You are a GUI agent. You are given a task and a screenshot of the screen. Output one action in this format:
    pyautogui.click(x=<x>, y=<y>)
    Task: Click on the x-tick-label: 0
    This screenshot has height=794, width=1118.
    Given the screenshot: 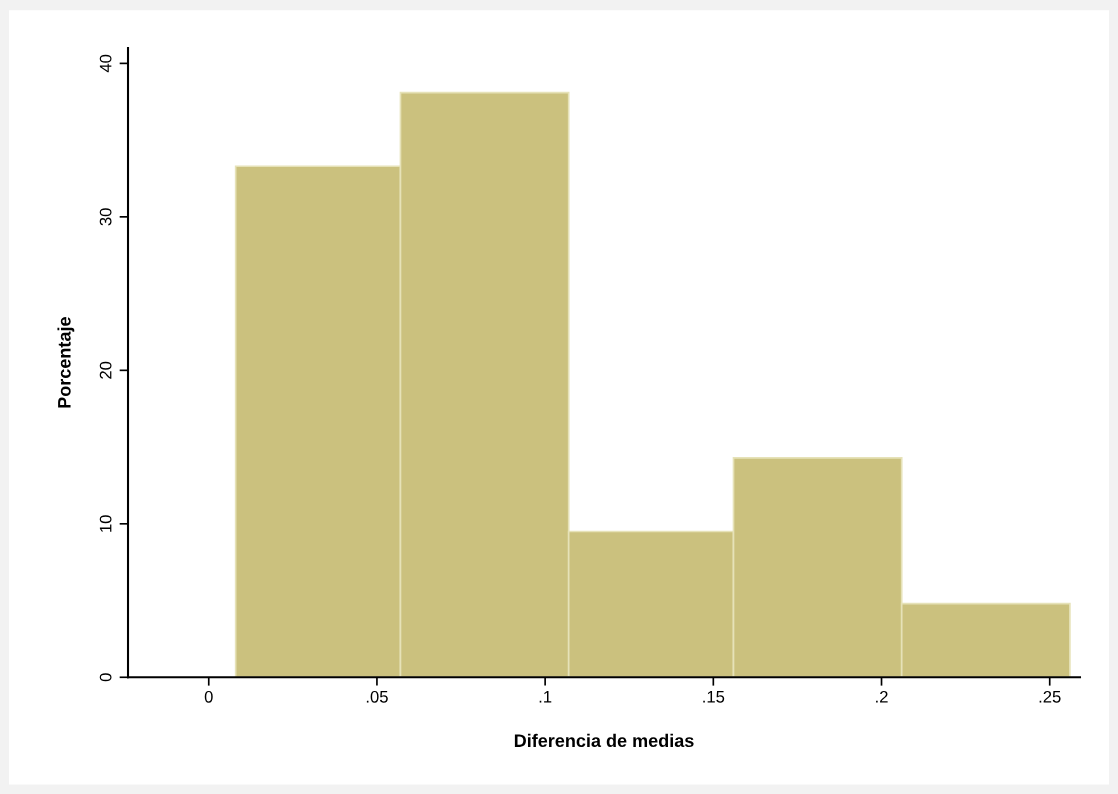 What is the action you would take?
    pyautogui.click(x=208, y=696)
    